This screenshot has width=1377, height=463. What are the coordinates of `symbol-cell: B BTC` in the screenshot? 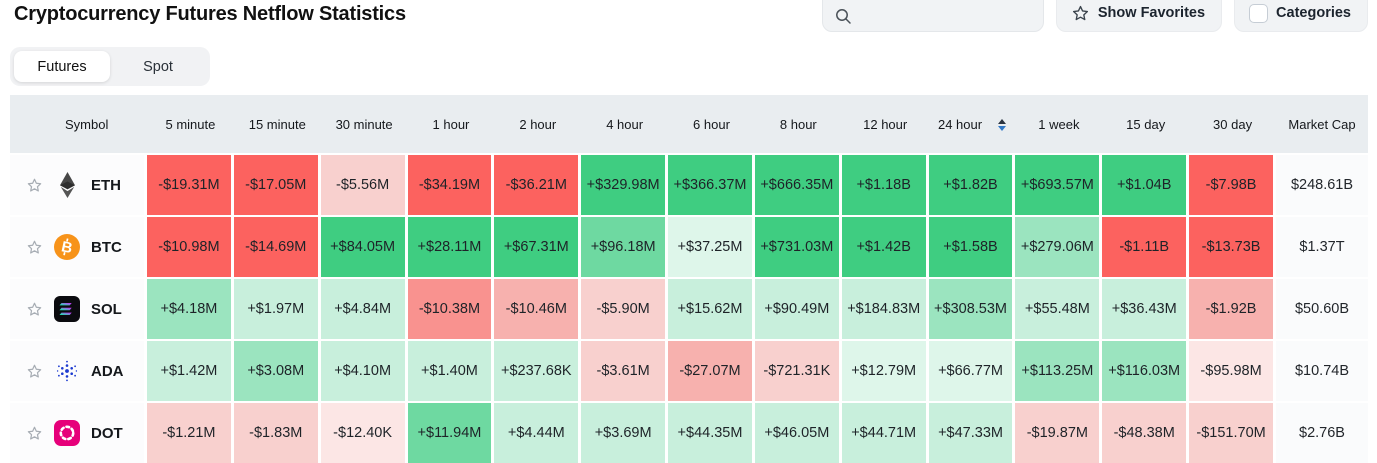 It's located at (78, 248).